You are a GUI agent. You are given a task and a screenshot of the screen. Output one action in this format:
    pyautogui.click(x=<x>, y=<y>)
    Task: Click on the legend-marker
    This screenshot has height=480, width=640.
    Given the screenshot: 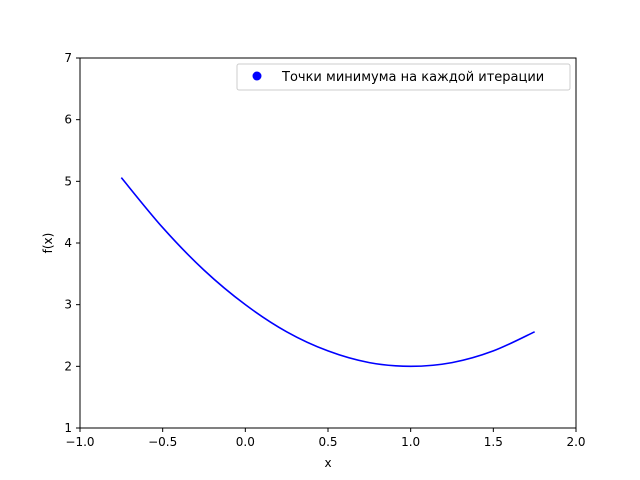 What is the action you would take?
    pyautogui.click(x=257, y=76)
    